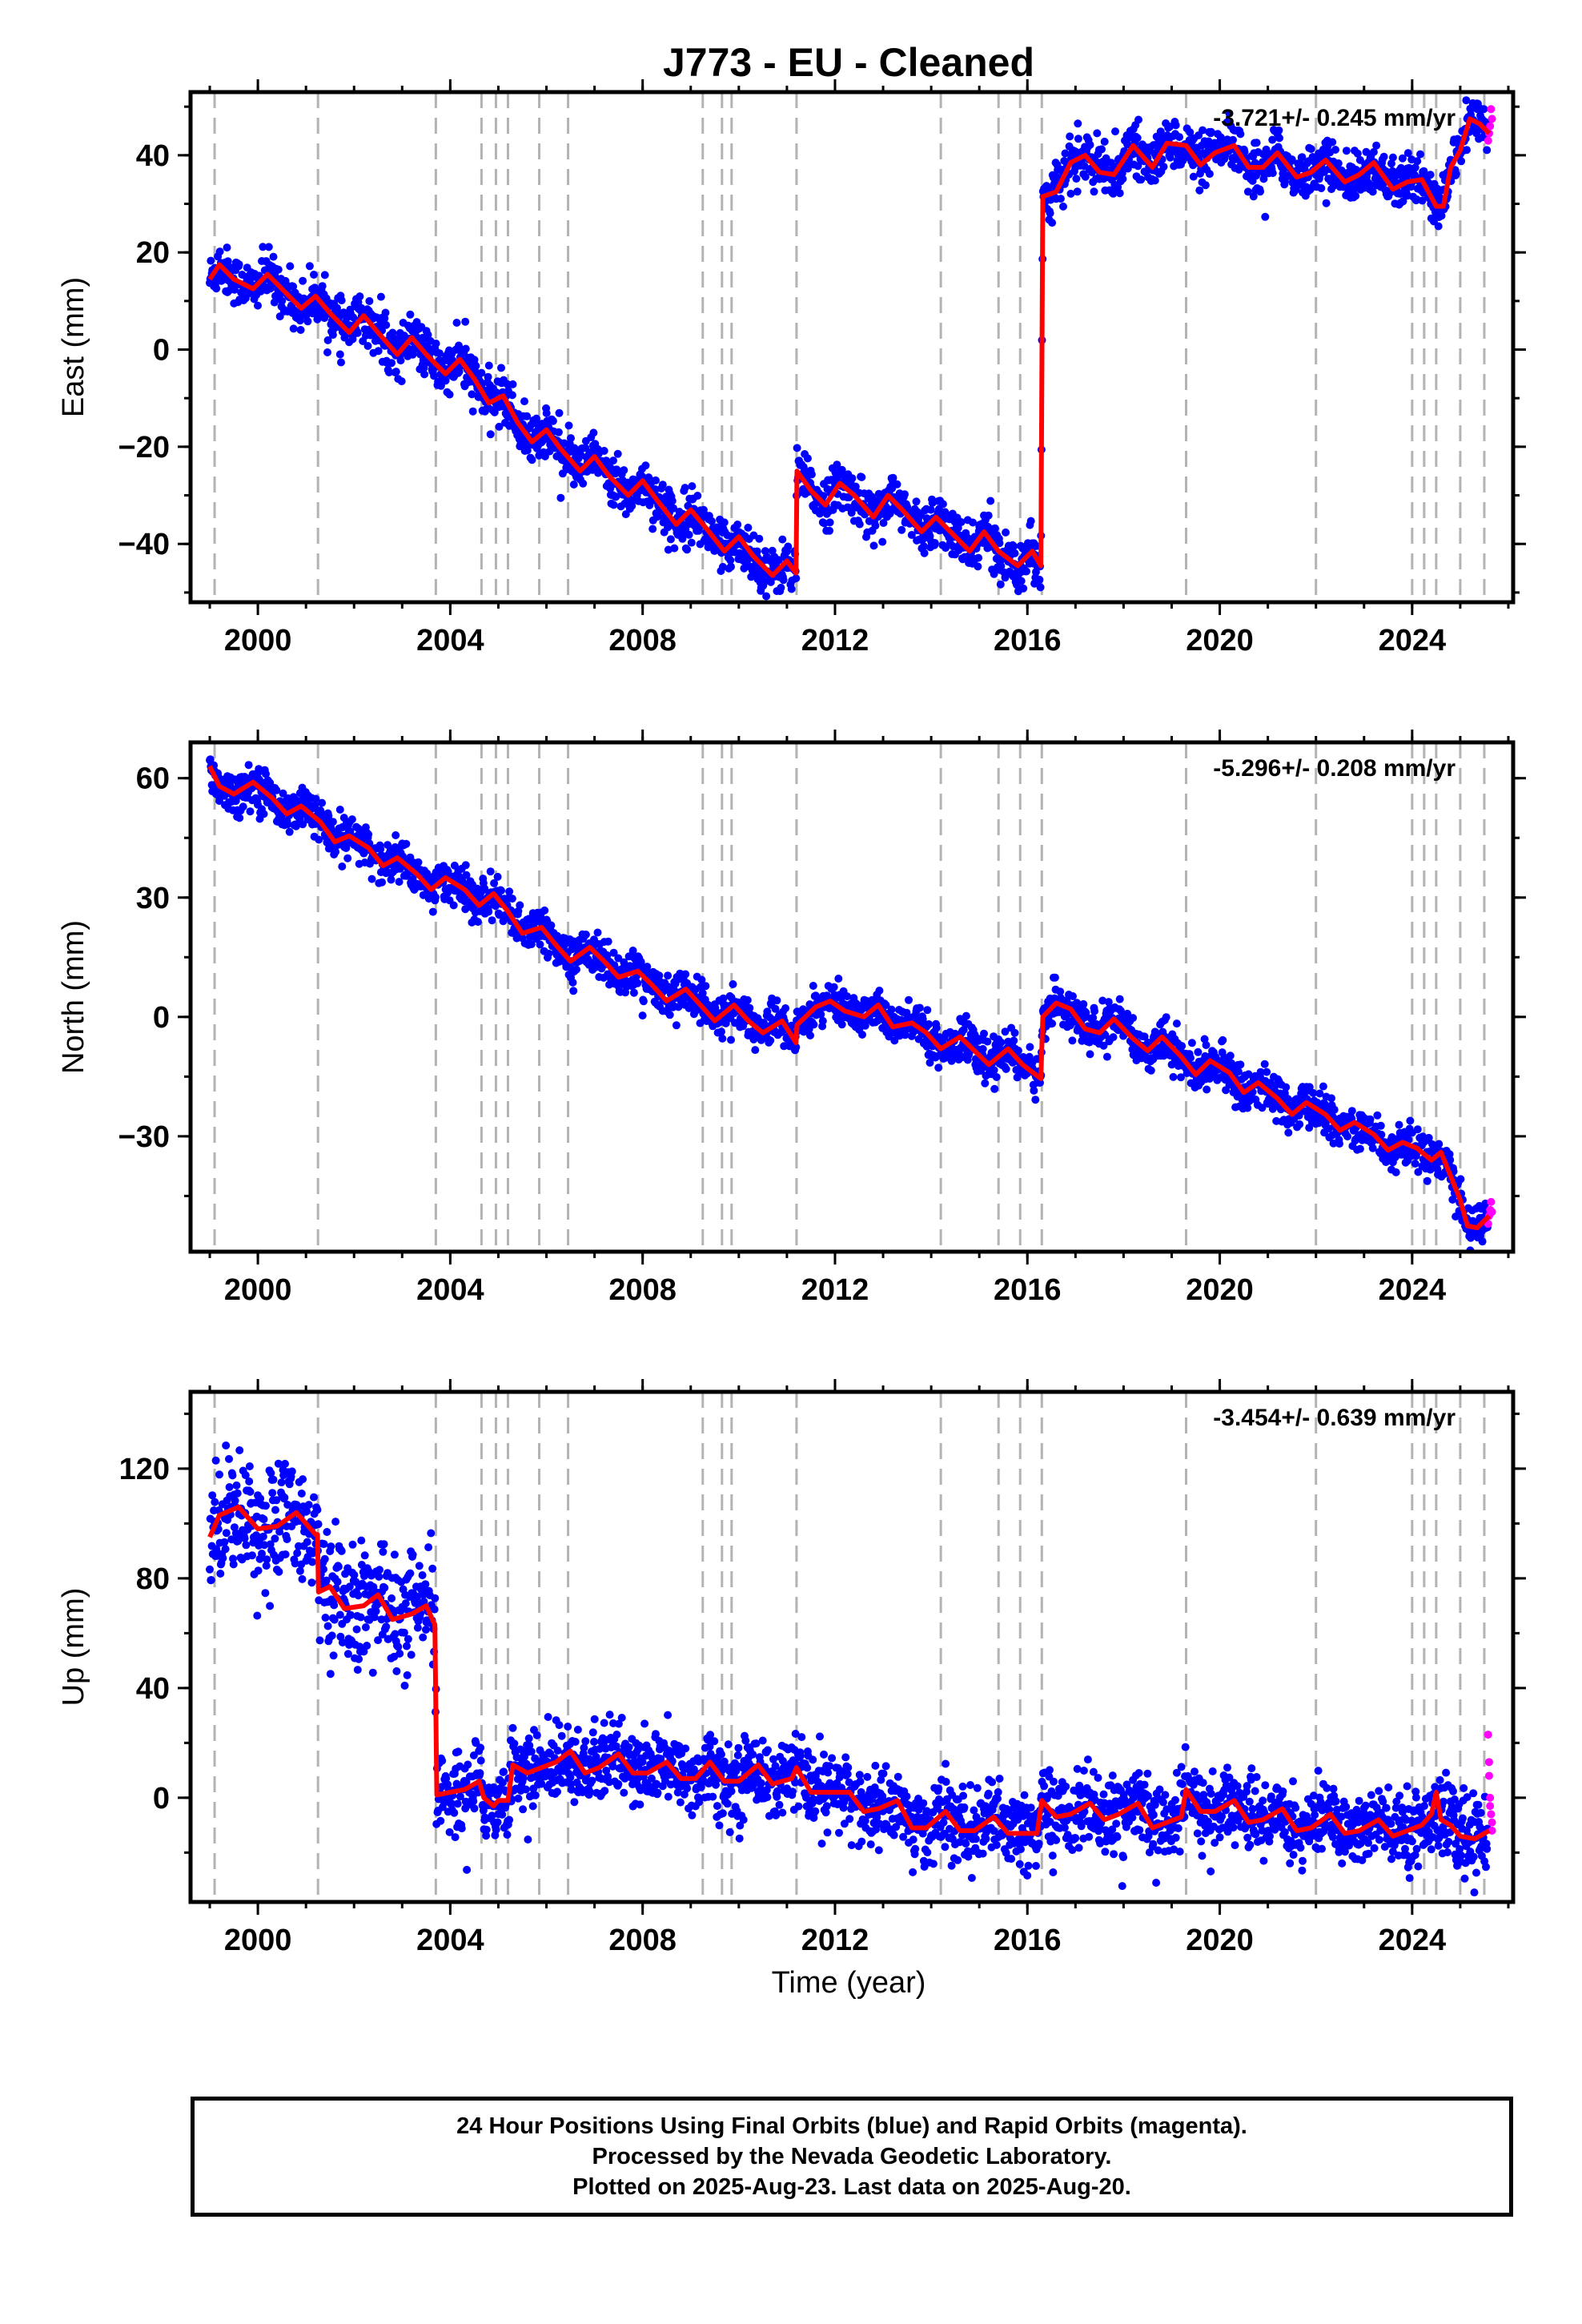  What do you see at coordinates (1241, 1065) in the screenshot?
I see `north-point-2041` at bounding box center [1241, 1065].